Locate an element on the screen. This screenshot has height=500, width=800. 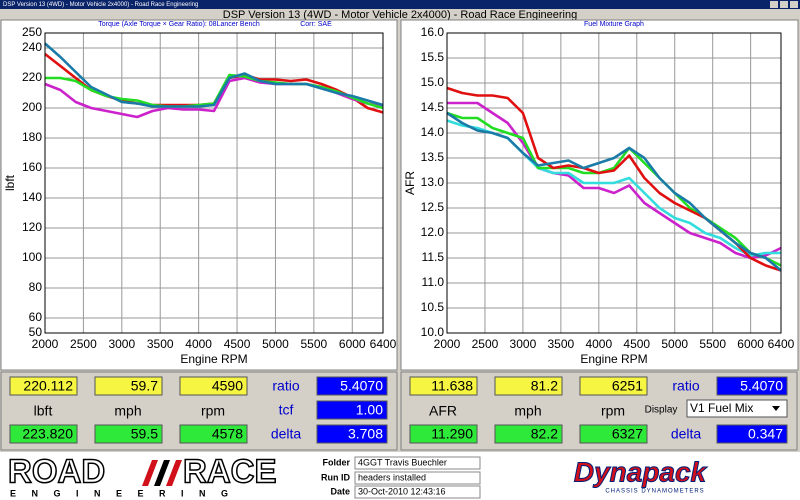
y-tick-label: 100 is located at coordinates (32, 257).